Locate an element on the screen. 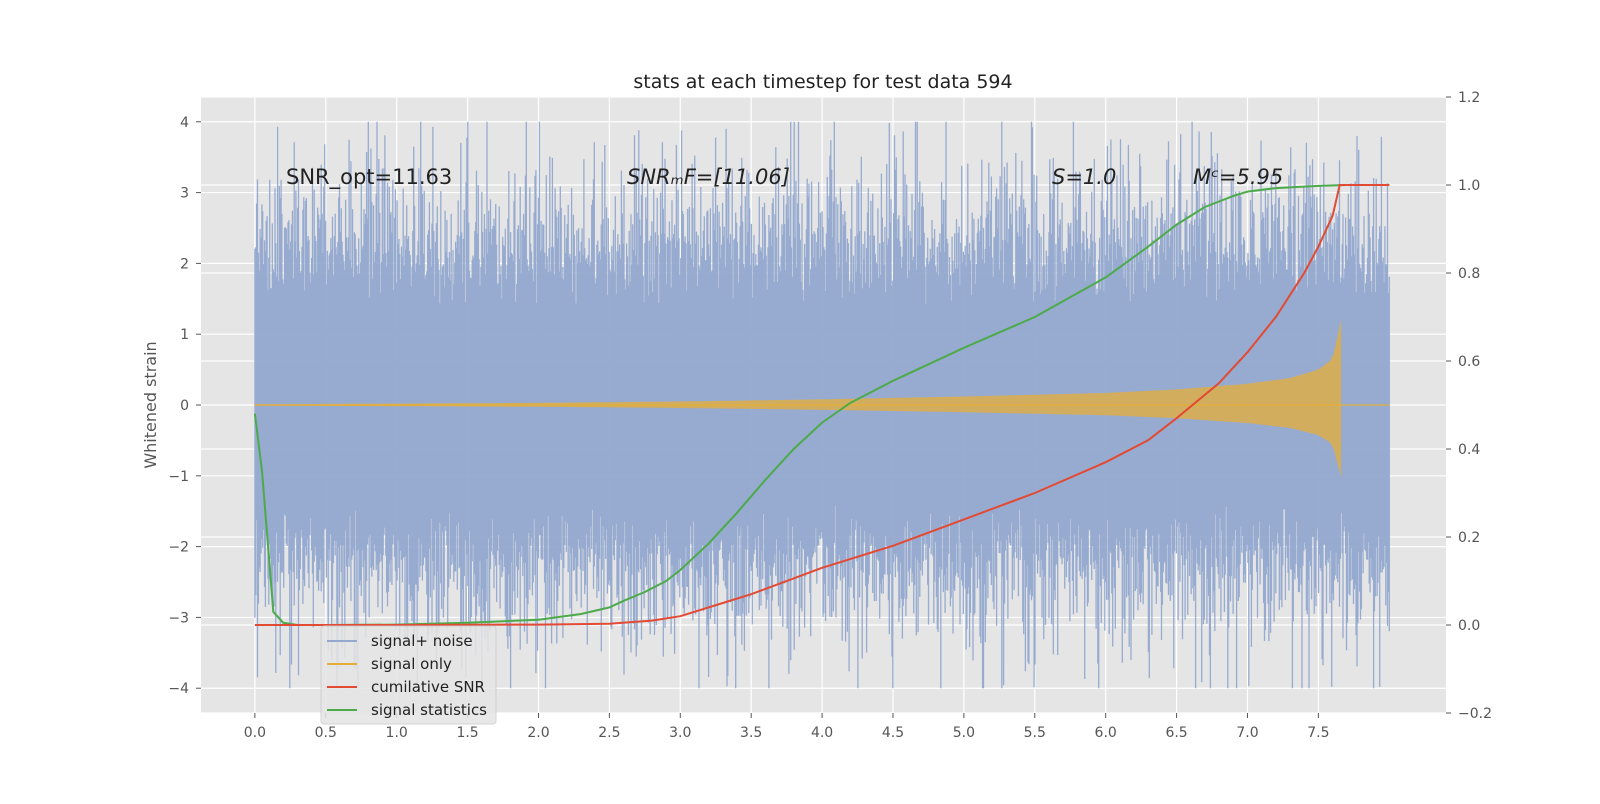  x-tick-label: 1.5 is located at coordinates (467, 733).